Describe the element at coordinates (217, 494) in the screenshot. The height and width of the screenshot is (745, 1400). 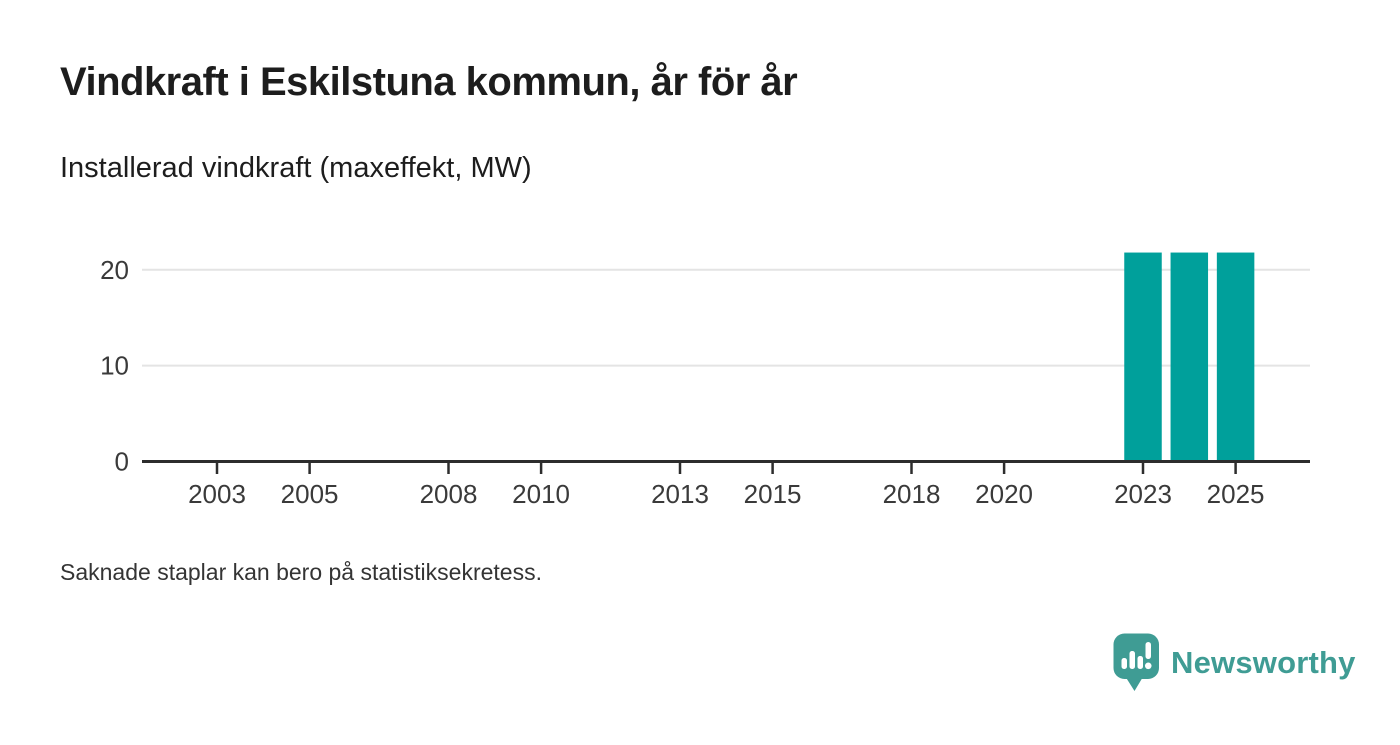
I see `x-tick-label-2003: 2003` at that location.